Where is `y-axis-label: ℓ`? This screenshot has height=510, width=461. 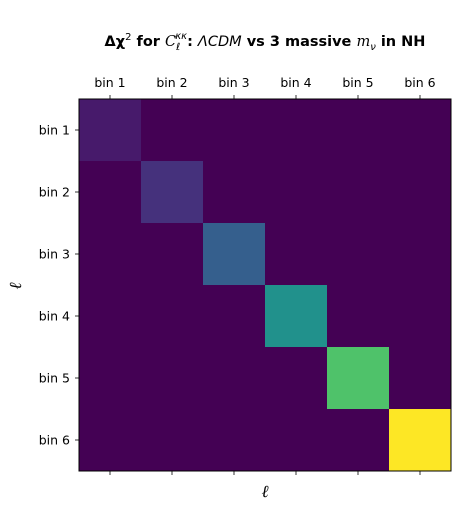
y-axis-label: ℓ is located at coordinates (16, 285).